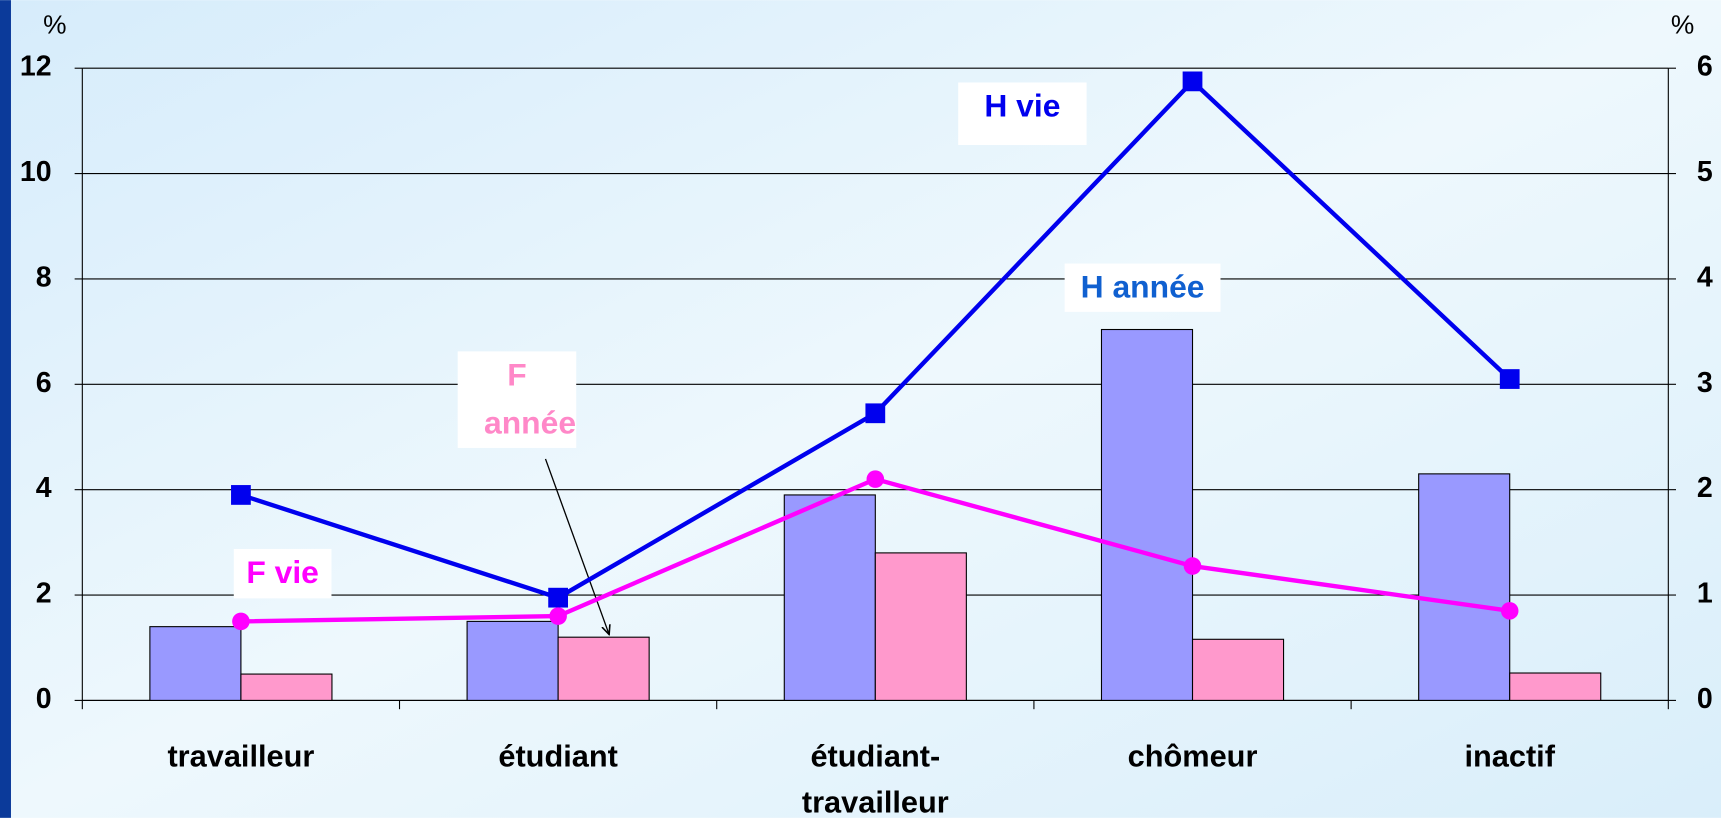 The height and width of the screenshot is (818, 1721). What do you see at coordinates (44, 699) in the screenshot?
I see `y-tick-label: 0` at bounding box center [44, 699].